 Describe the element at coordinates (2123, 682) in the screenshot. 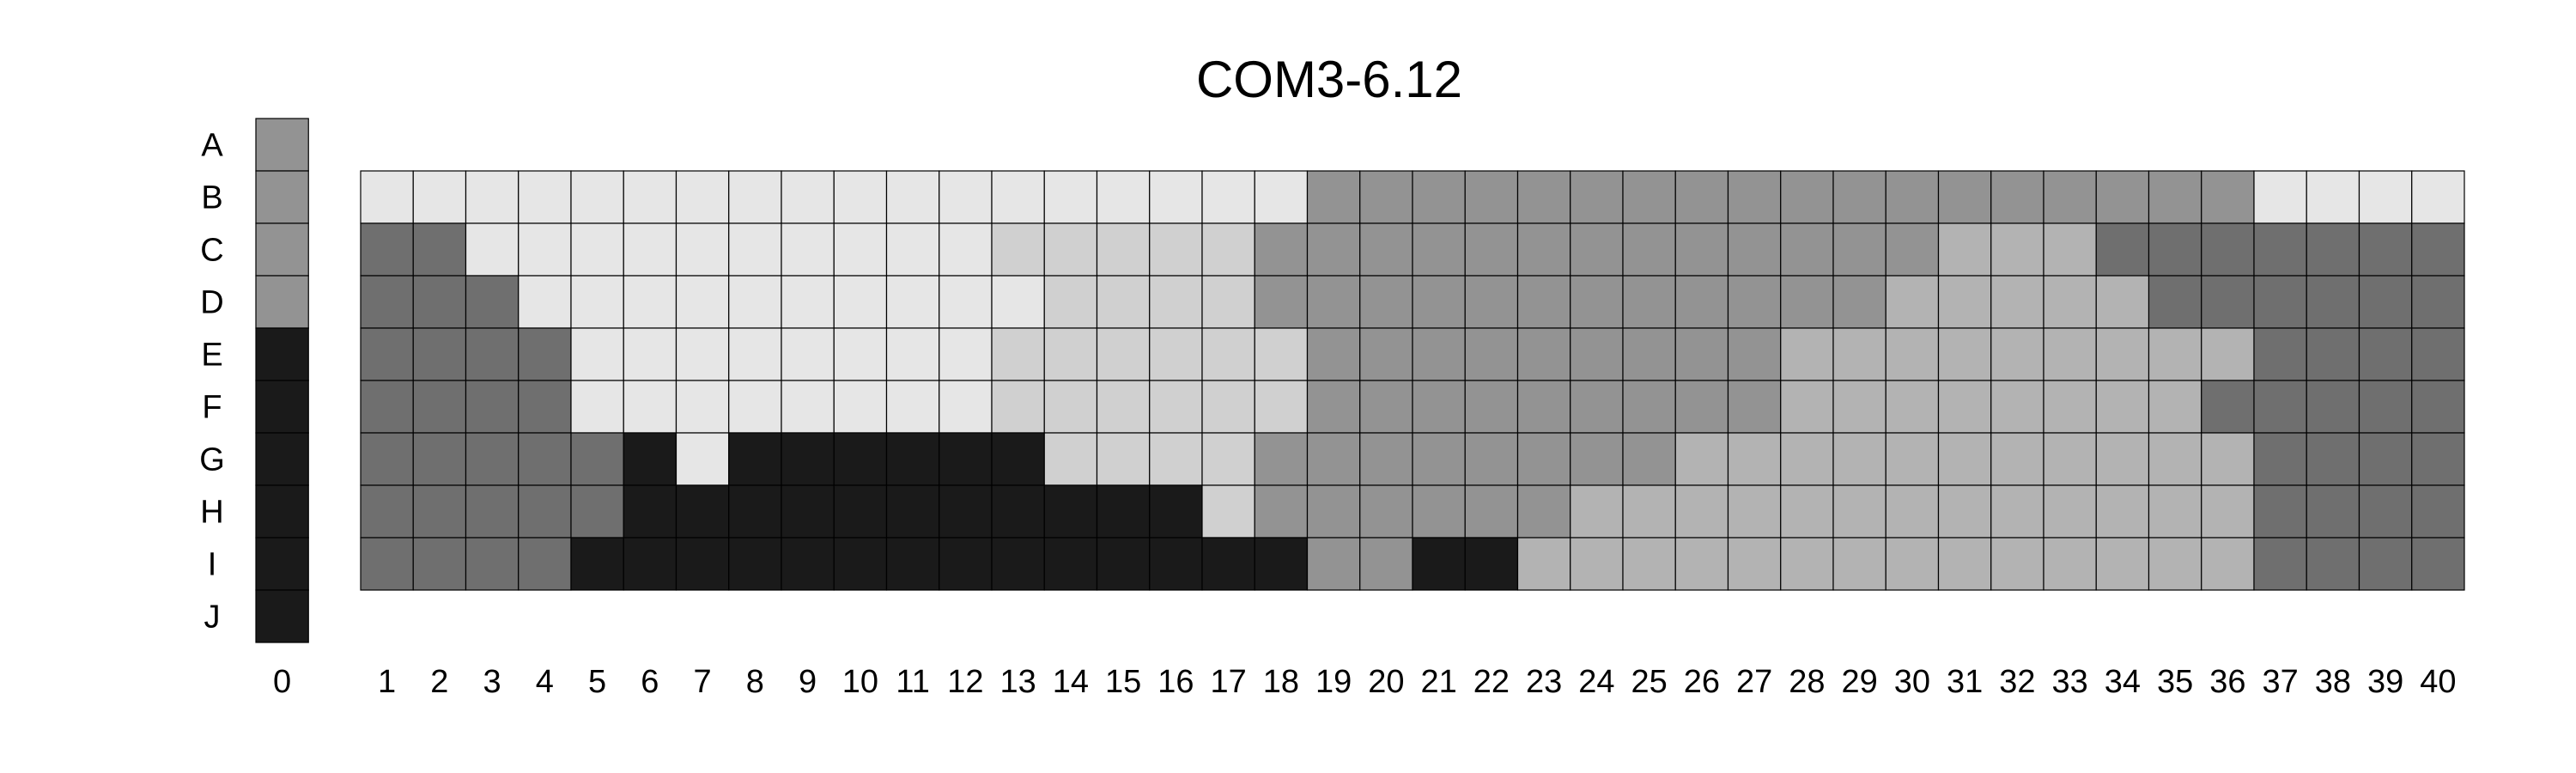

I see `col-label-34: 34` at that location.